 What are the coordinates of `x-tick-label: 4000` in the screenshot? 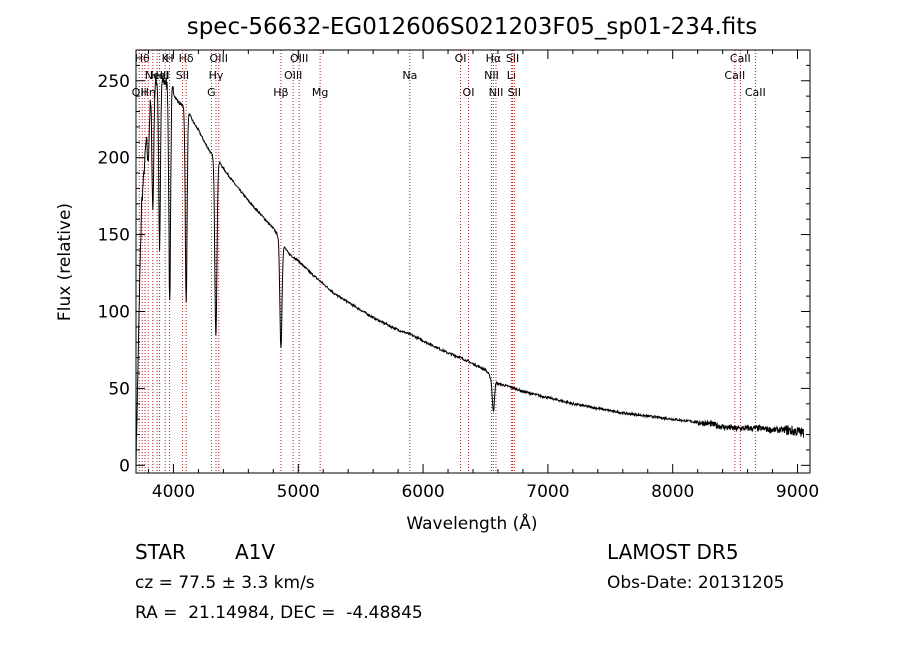 It's located at (173, 492).